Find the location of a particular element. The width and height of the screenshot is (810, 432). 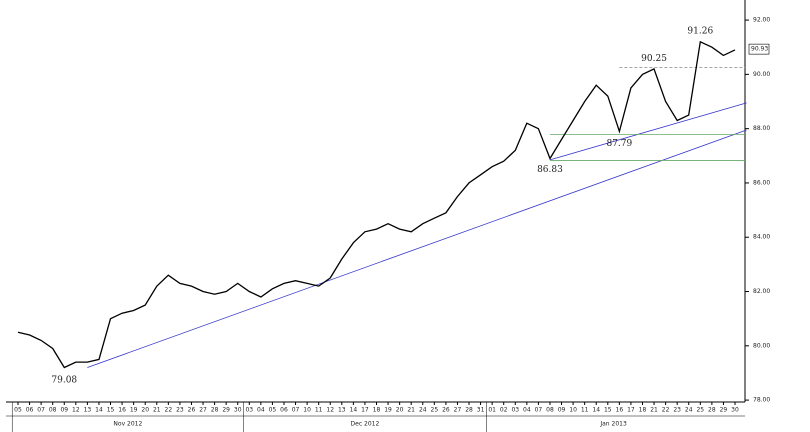

annotation: 86.83 is located at coordinates (550, 170).